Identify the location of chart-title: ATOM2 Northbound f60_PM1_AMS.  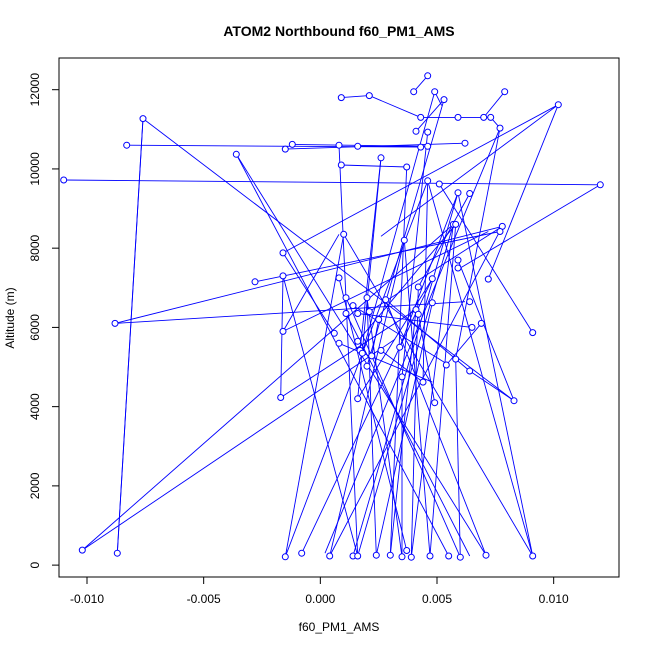
(338, 31).